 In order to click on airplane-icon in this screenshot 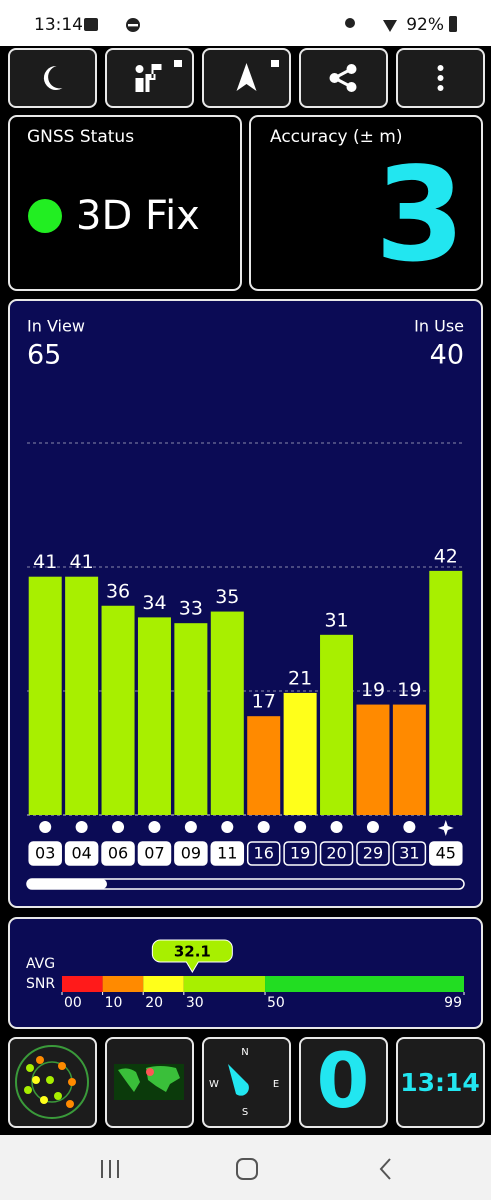, I will do `click(390, 26)`.